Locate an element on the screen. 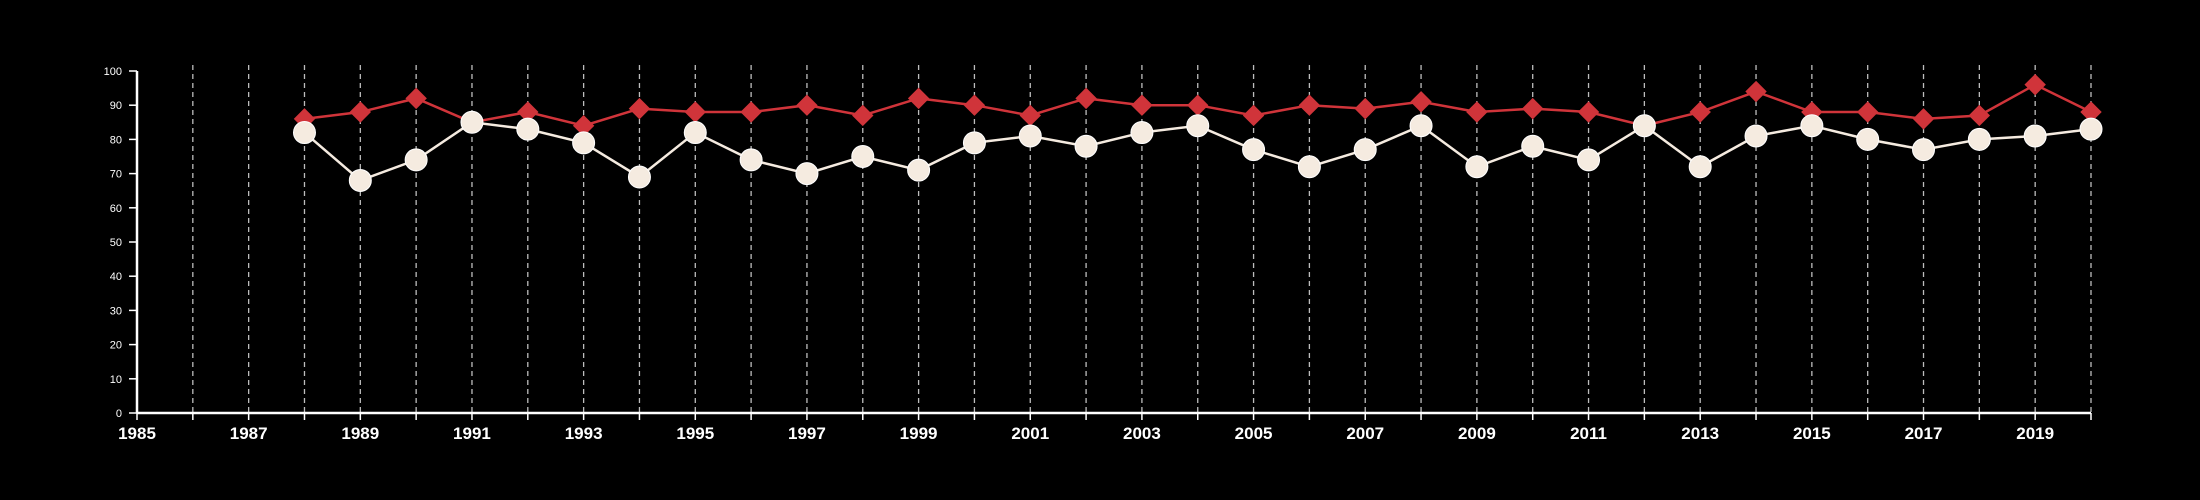 This screenshot has height=500, width=2200. y-tick-label: 0 is located at coordinates (119, 414).